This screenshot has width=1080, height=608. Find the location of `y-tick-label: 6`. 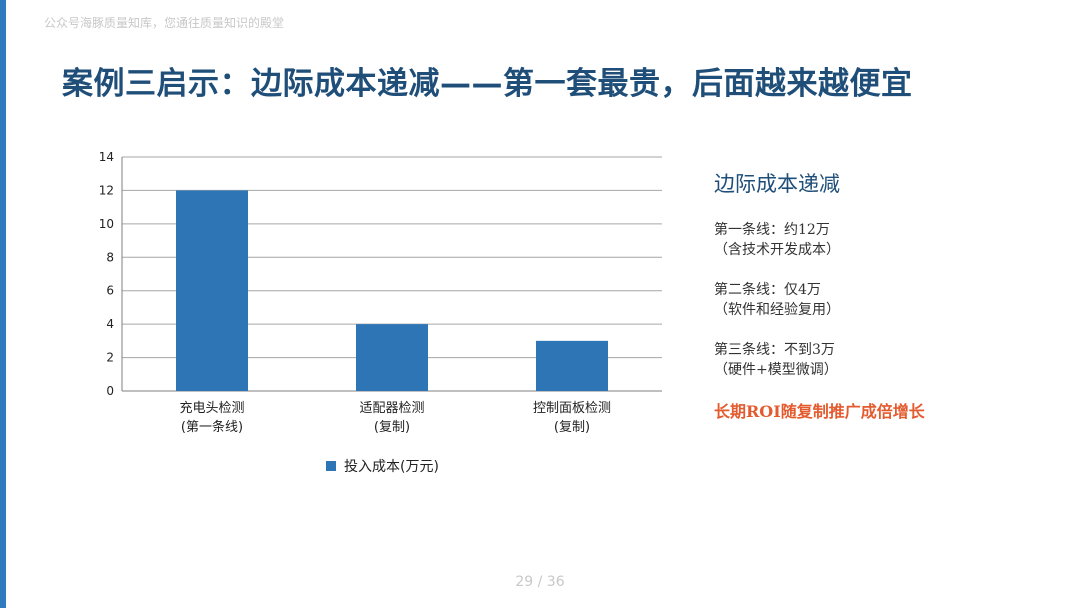

y-tick-label: 6 is located at coordinates (110, 291).